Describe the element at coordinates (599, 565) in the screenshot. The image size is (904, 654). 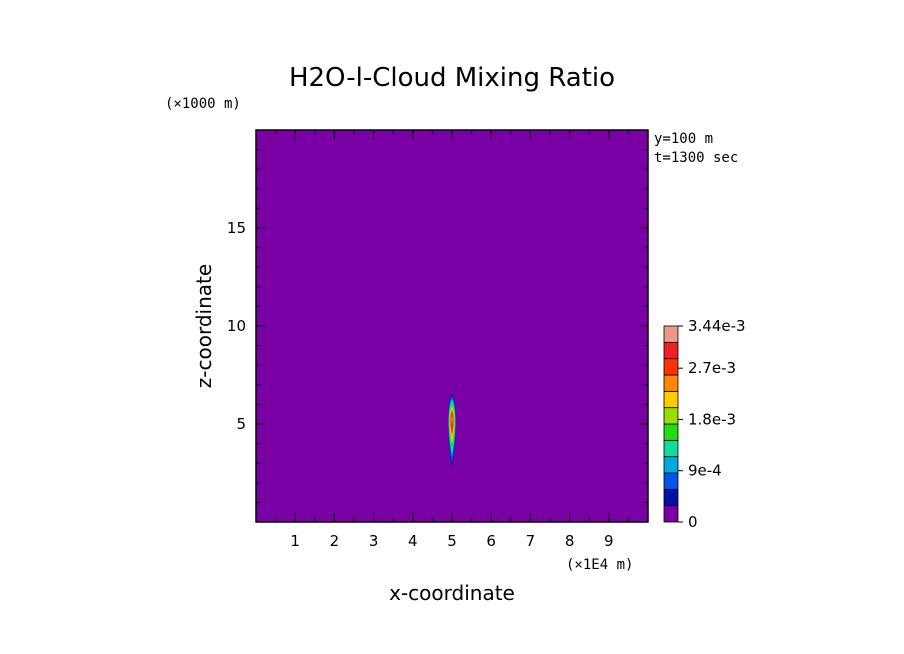
I see `x-unit-label: (×1E4 m)` at that location.